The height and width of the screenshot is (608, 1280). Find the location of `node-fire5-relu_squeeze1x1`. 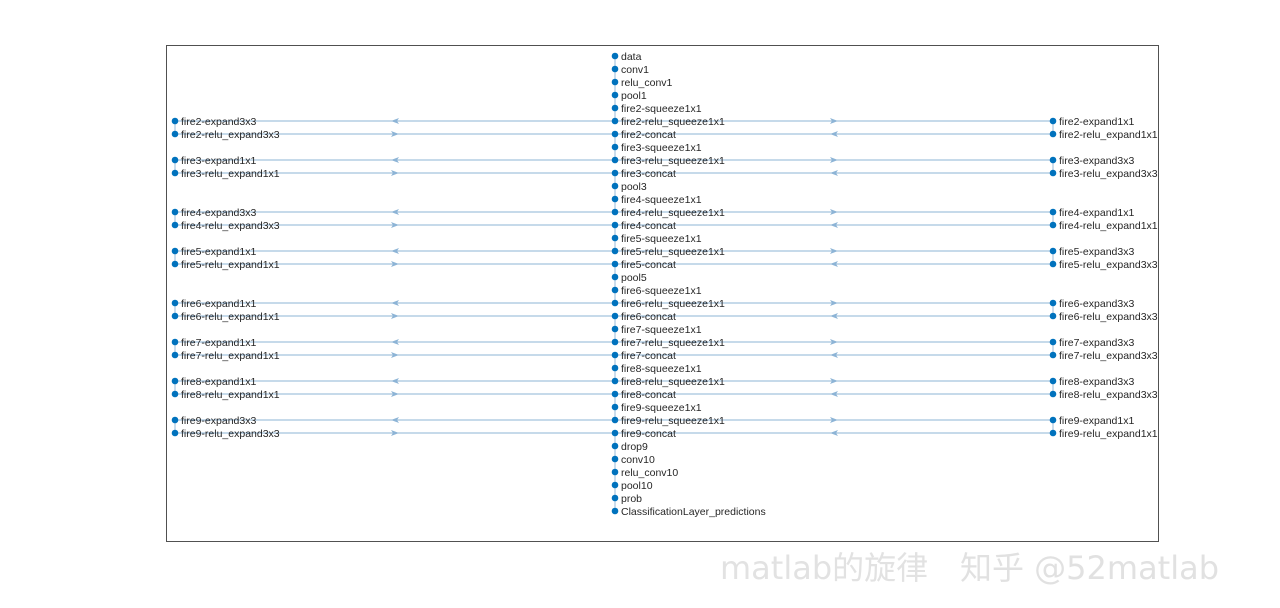

node-fire5-relu_squeeze1x1 is located at coordinates (615, 251).